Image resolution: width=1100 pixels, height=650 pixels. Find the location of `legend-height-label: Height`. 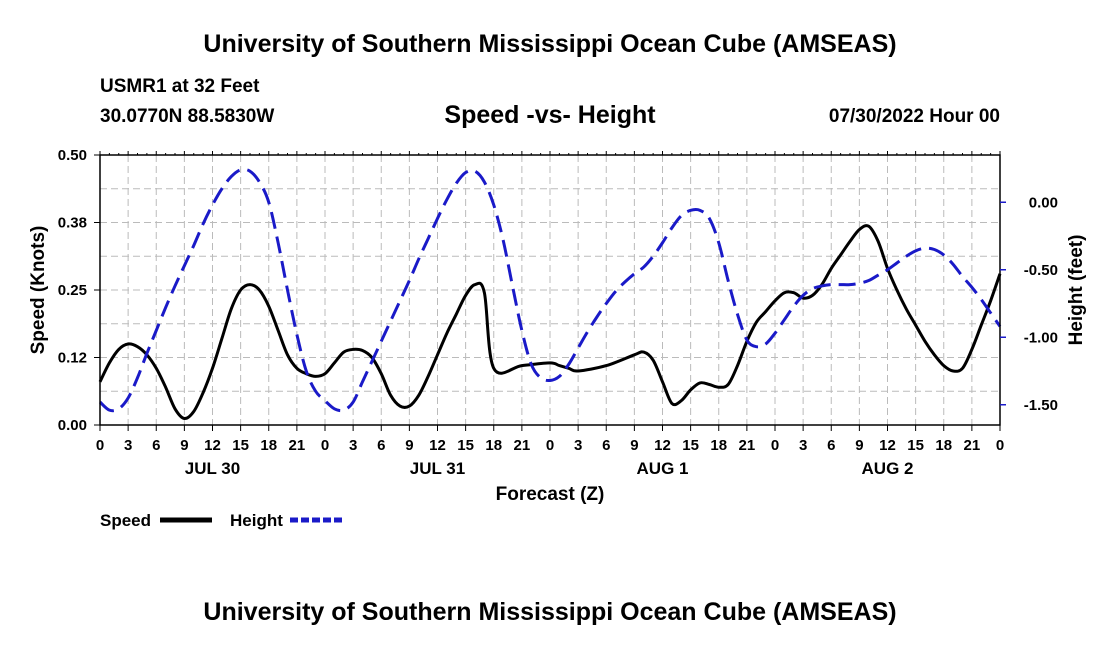

legend-height-label: Height is located at coordinates (256, 520).